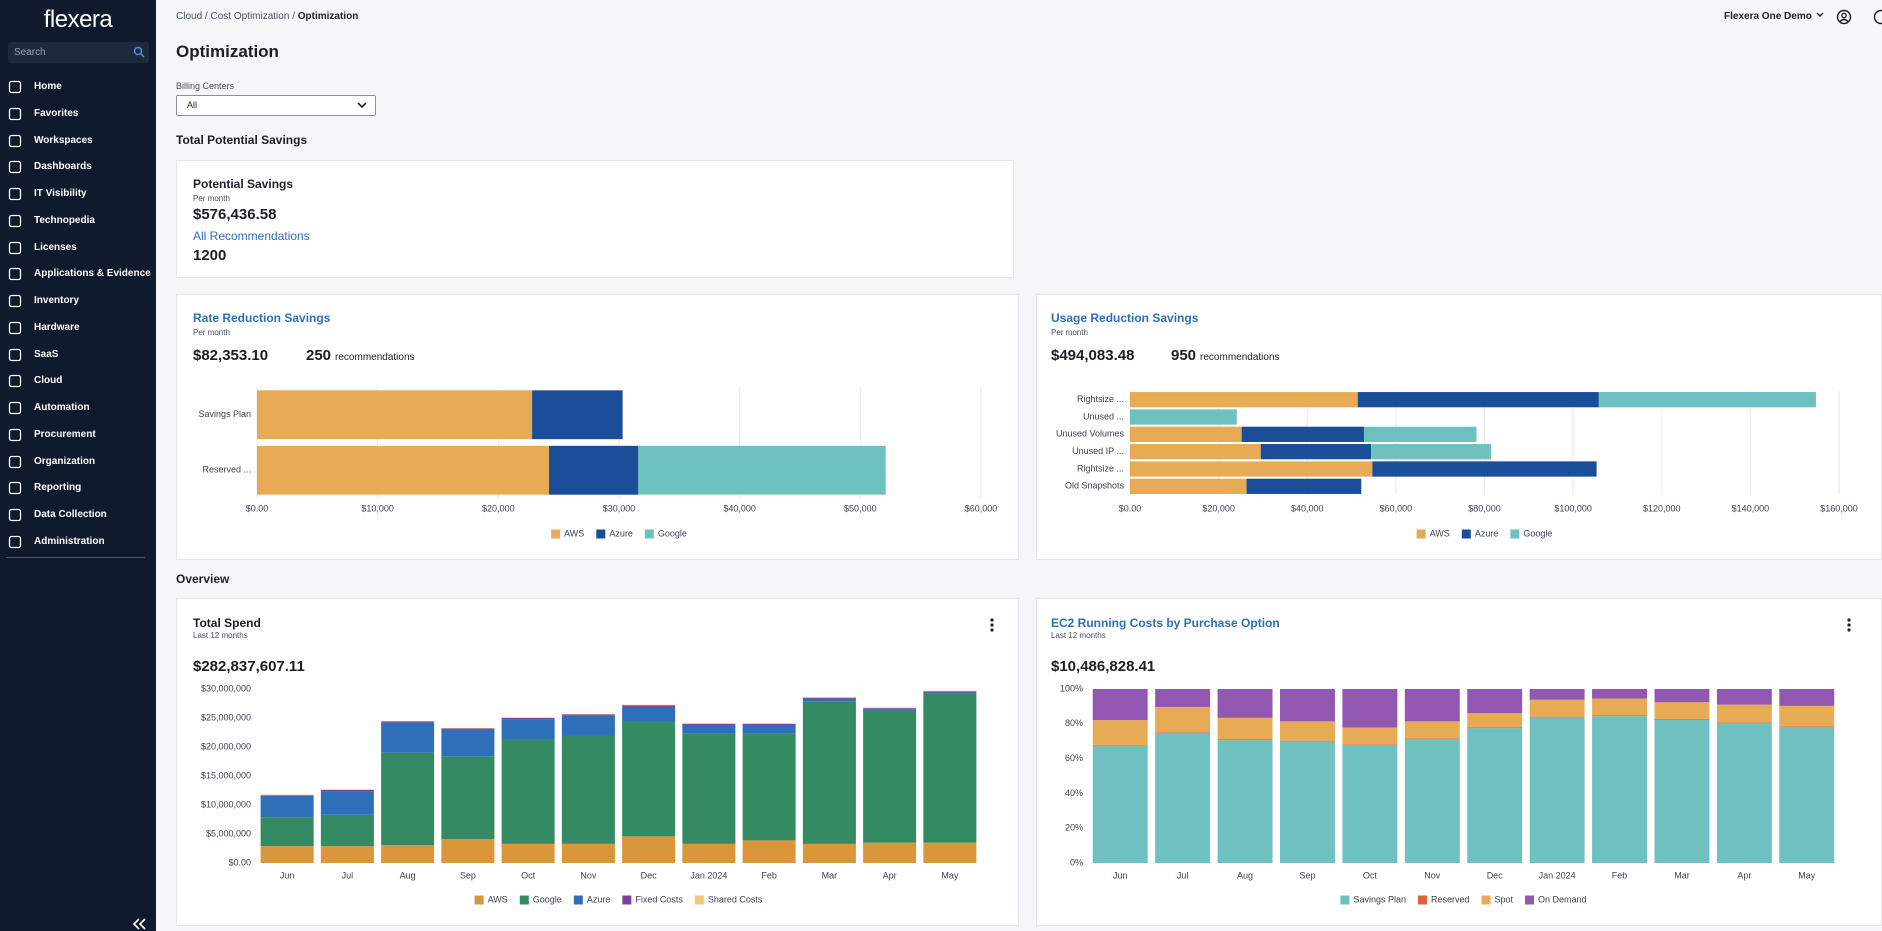 The width and height of the screenshot is (1882, 931). What do you see at coordinates (78, 20) in the screenshot?
I see `brand-logo: flexera` at bounding box center [78, 20].